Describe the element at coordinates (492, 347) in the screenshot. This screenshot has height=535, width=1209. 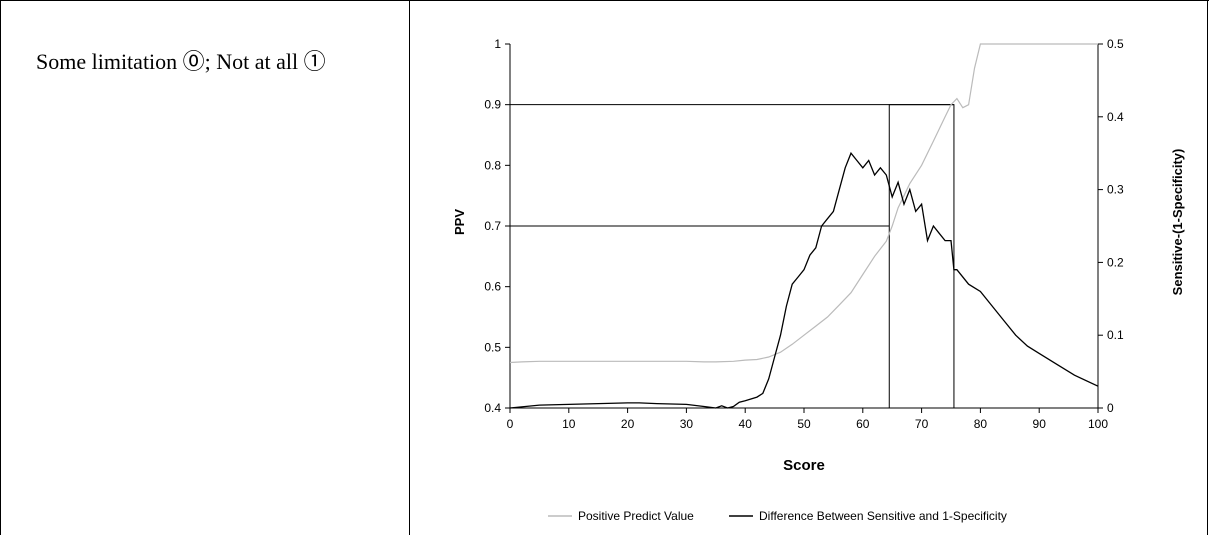
I see `y-tick-label: 0.5` at that location.